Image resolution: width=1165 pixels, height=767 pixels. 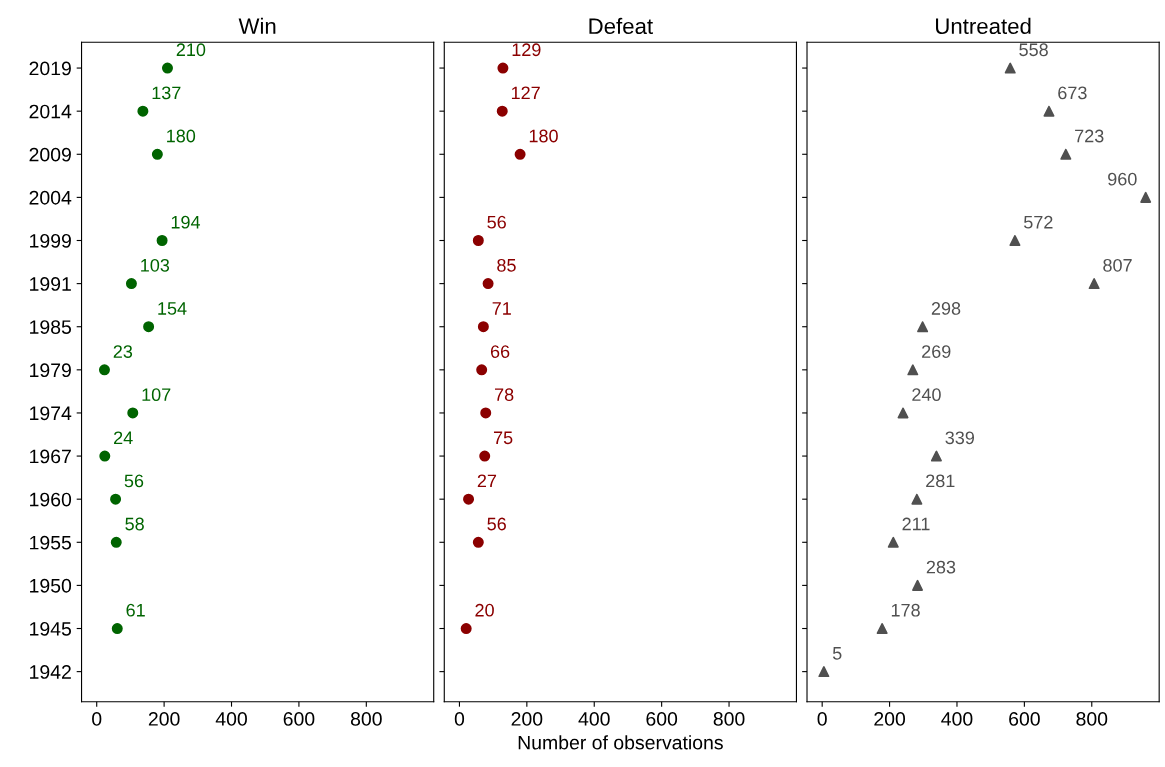 What do you see at coordinates (51, 327) in the screenshot?
I see `y-tick-label: 1985` at bounding box center [51, 327].